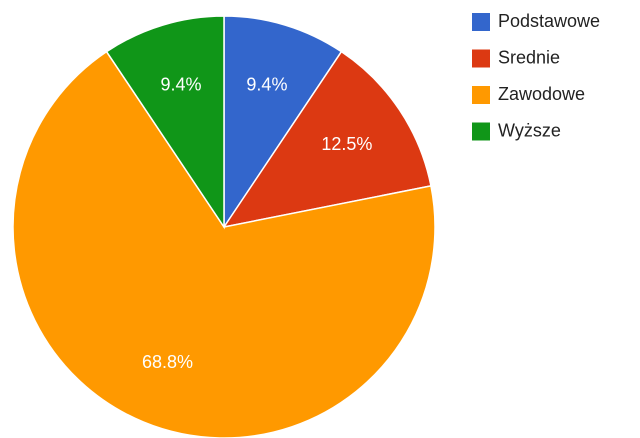 The width and height of the screenshot is (640, 438). What do you see at coordinates (549, 21) in the screenshot?
I see `legend-label: Podstawowe` at bounding box center [549, 21].